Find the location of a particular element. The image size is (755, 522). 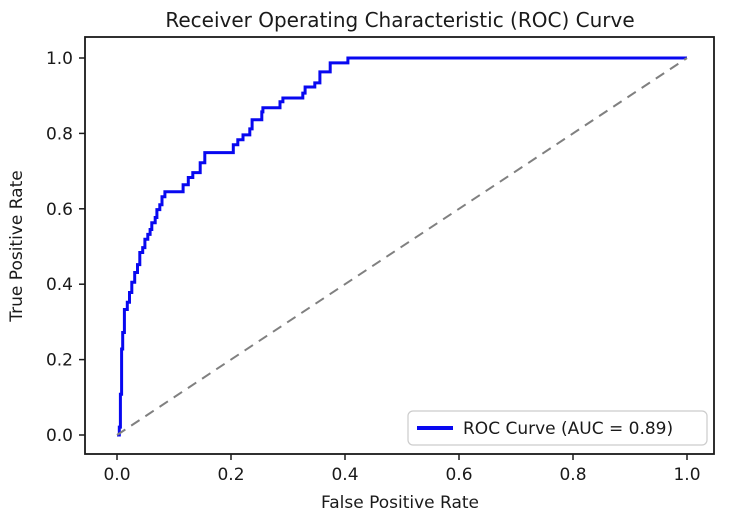

x-axis-label: False Positive Rate is located at coordinates (400, 503).